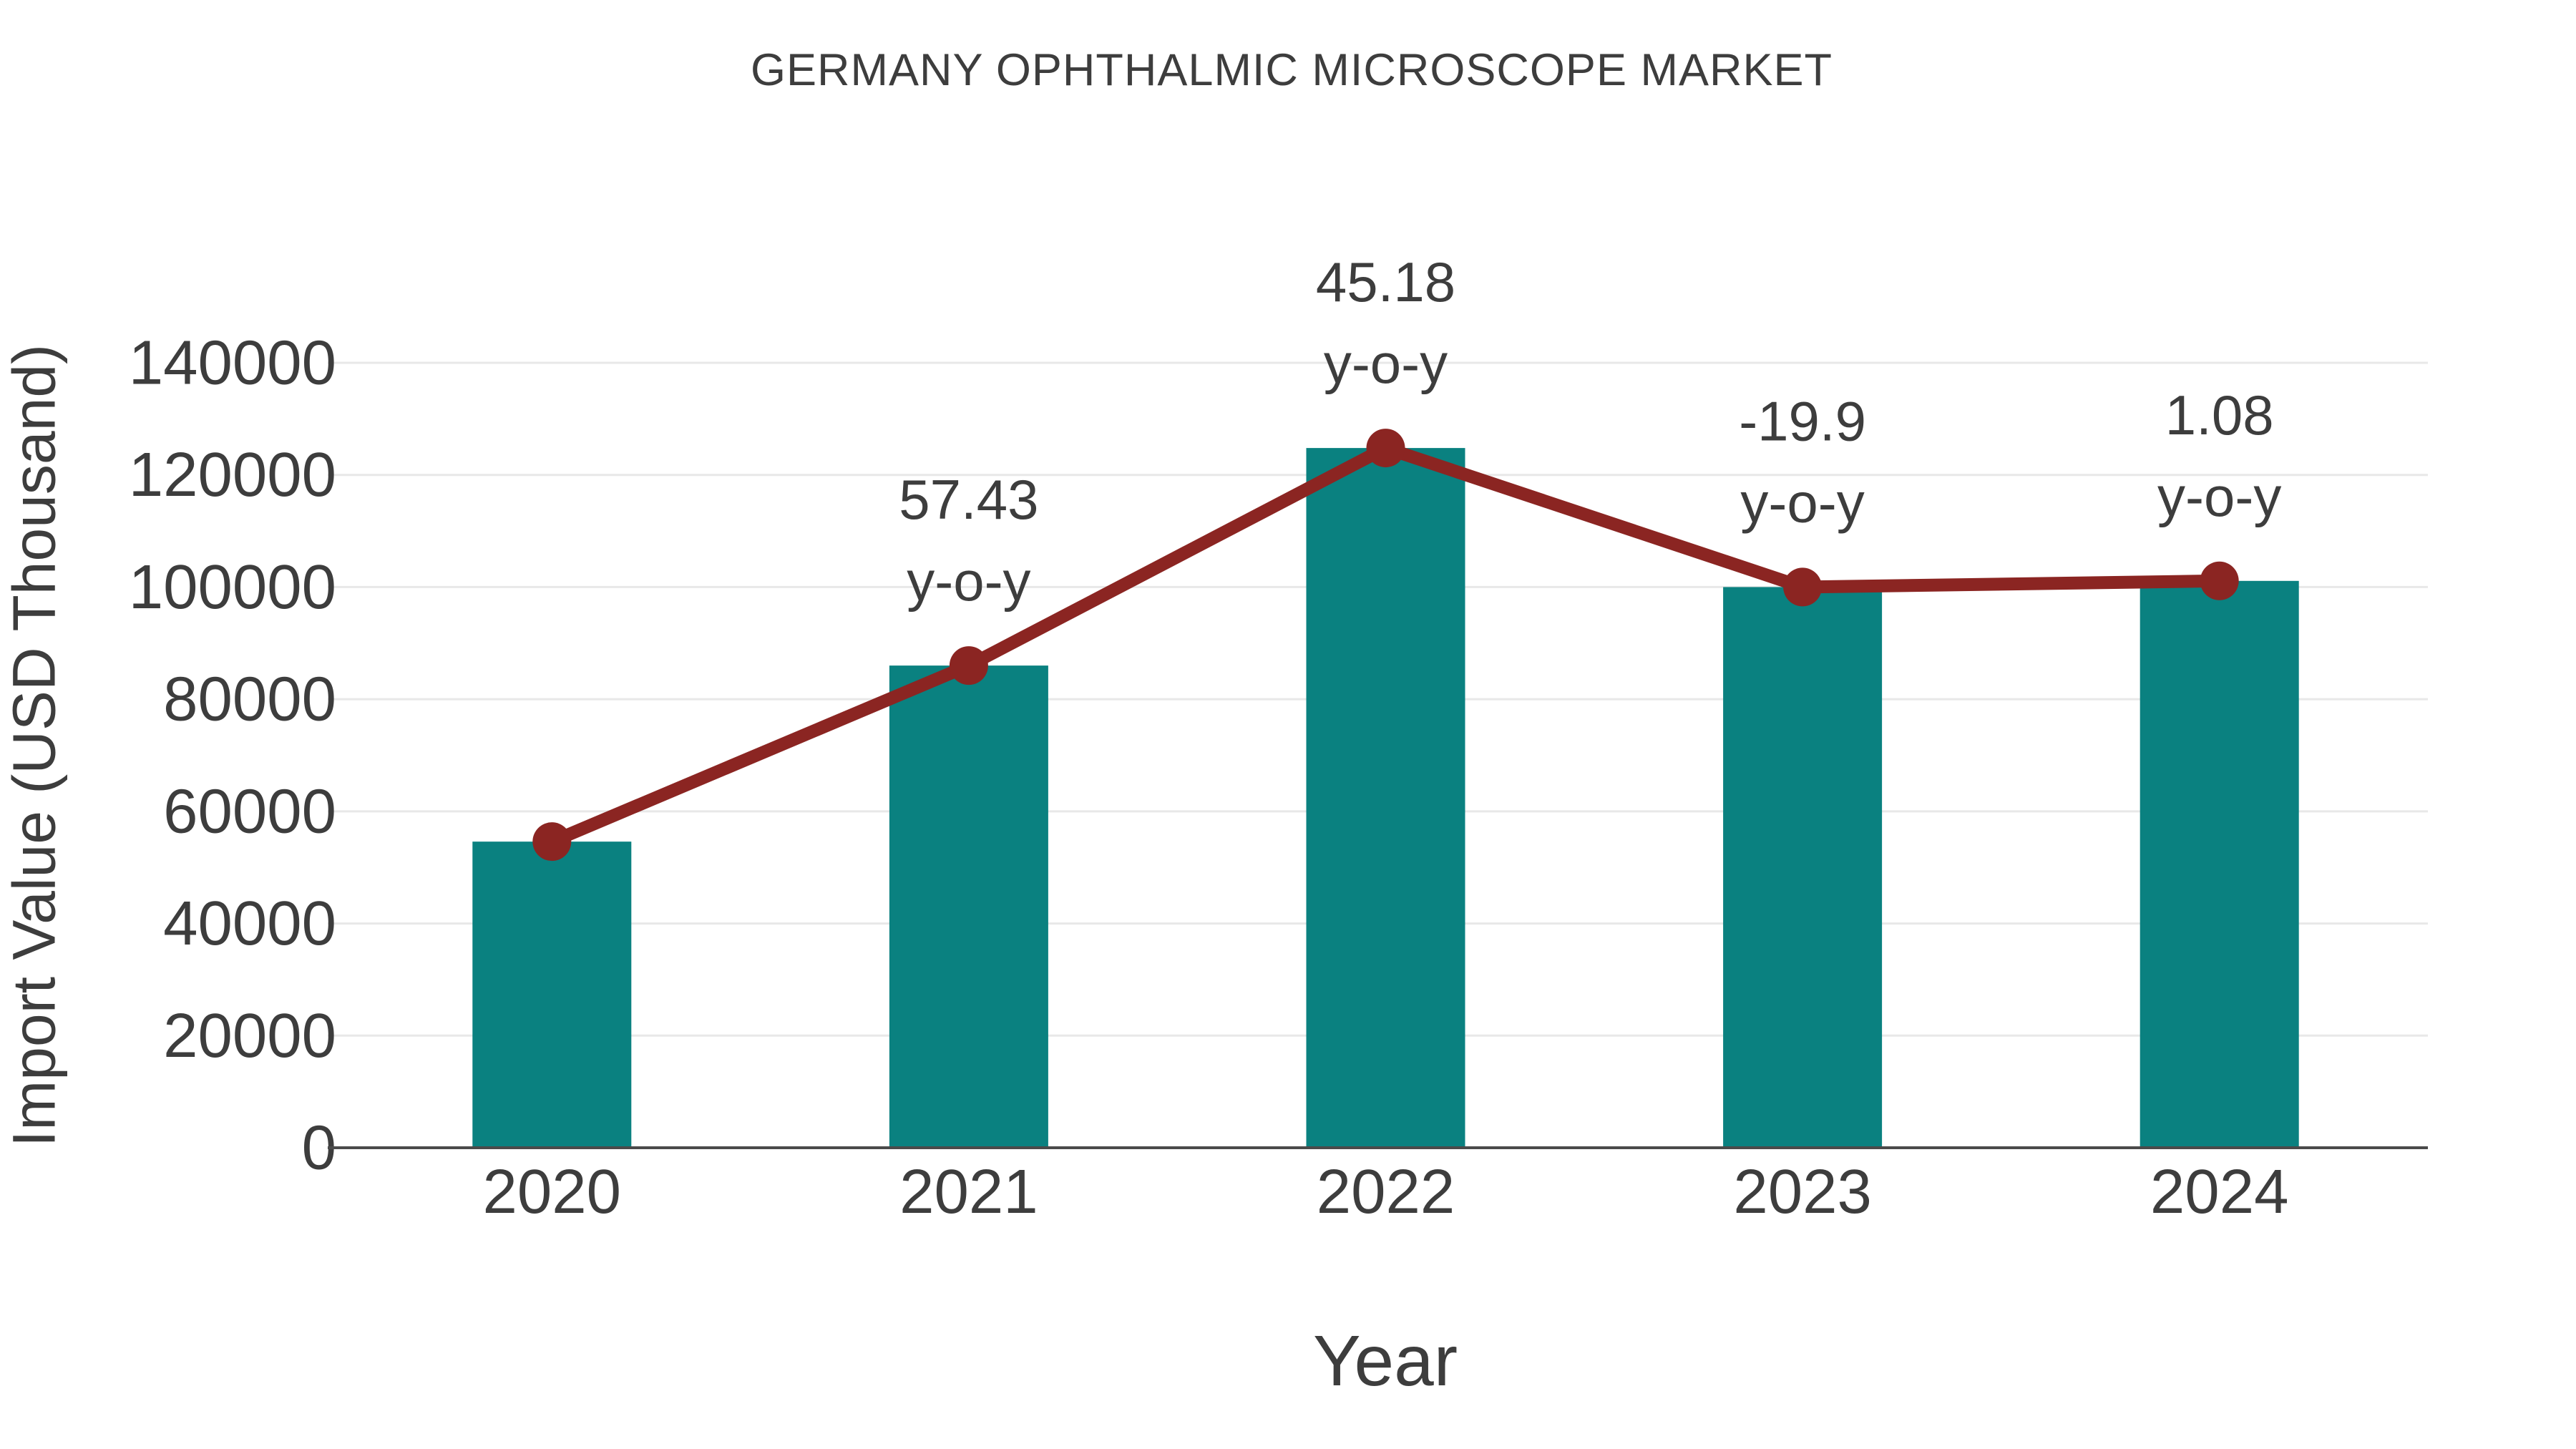 This screenshot has width=2576, height=1449. I want to click on yoy-marker-2021, so click(968, 666).